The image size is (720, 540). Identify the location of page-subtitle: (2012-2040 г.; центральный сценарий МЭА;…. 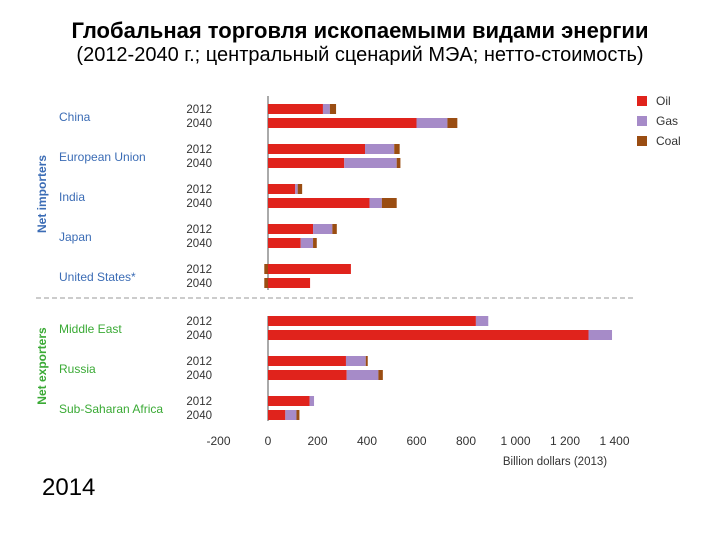
(360, 55).